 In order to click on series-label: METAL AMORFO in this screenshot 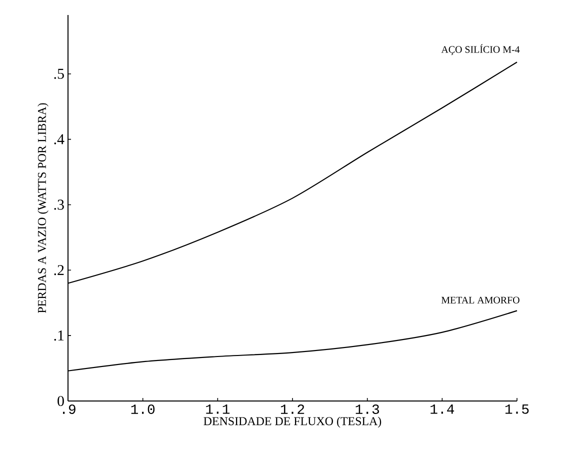, I will do `click(480, 300)`.